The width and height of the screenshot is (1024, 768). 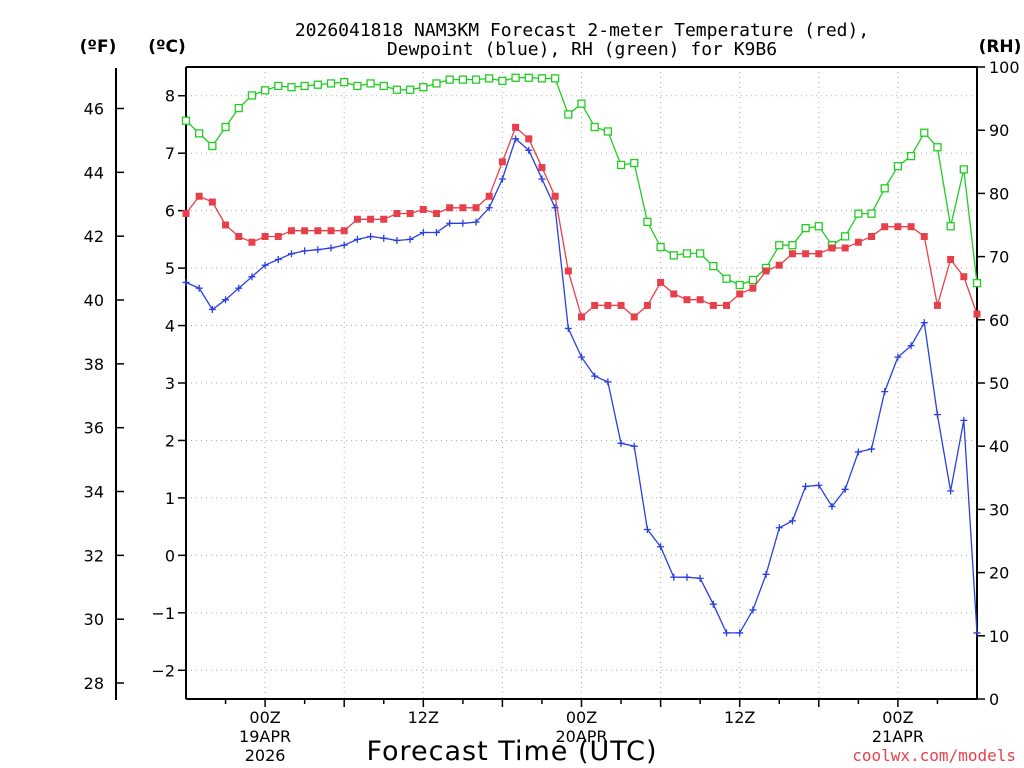 I want to click on fahrenheit-tick-label: 30, so click(x=94, y=619).